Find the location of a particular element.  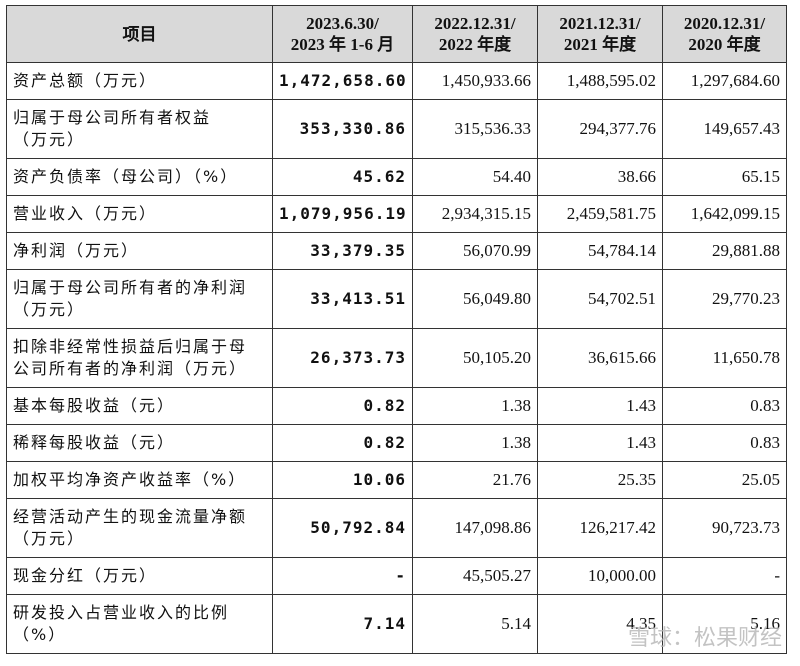

row-label: 扣除非经常性损益后归属于母 公司所有者的净利润（万元） is located at coordinates (139, 358).